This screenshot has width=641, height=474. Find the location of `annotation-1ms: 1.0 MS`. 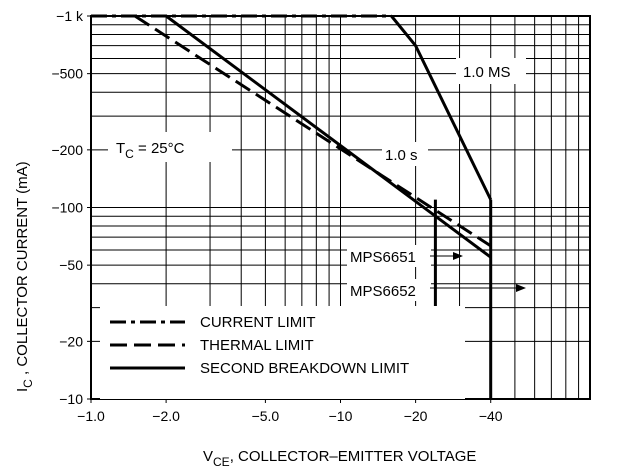

annotation-1ms: 1.0 MS is located at coordinates (487, 72).